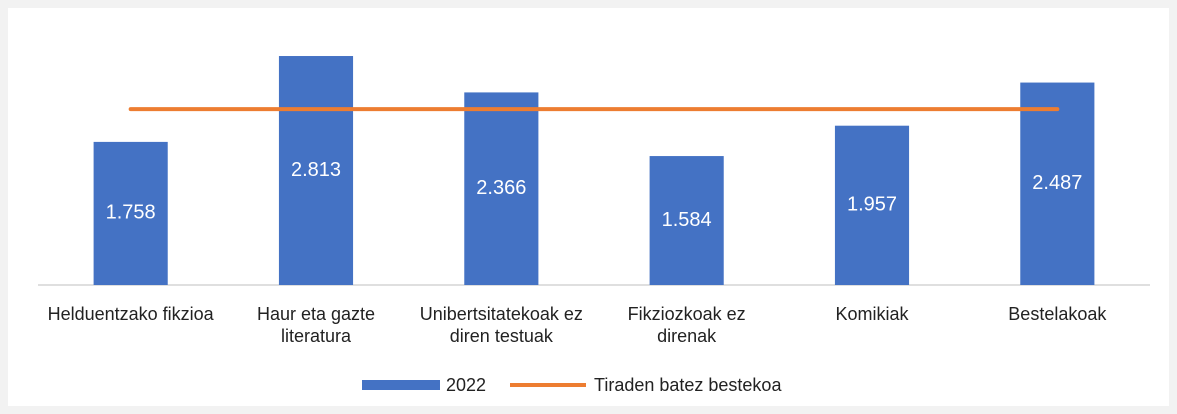 The width and height of the screenshot is (1177, 414). Describe the element at coordinates (316, 325) in the screenshot. I see `x-tick-label: Haur eta gazte literatura` at that location.